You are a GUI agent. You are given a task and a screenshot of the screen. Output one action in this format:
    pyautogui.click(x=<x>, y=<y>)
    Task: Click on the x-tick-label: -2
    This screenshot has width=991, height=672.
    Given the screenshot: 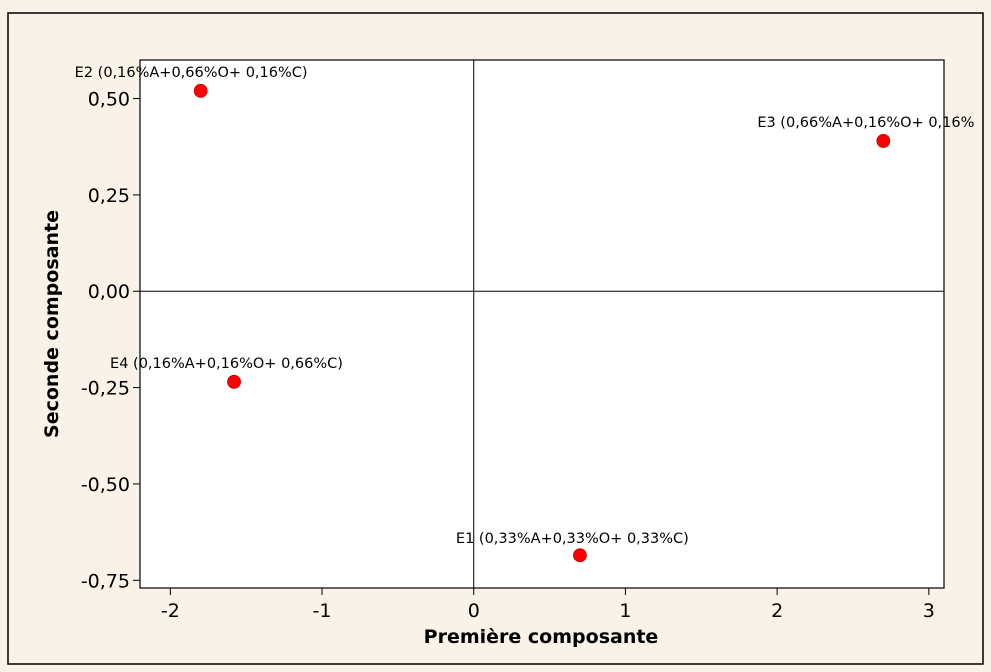 What is the action you would take?
    pyautogui.click(x=170, y=611)
    